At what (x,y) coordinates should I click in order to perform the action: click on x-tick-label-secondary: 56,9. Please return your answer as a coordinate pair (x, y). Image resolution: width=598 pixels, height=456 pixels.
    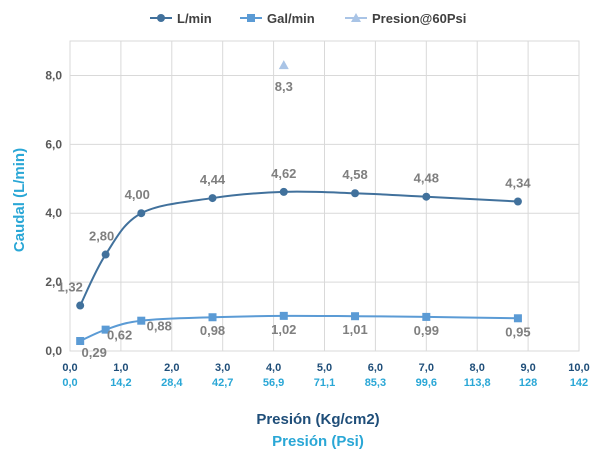
    Looking at the image, I should click on (273, 383).